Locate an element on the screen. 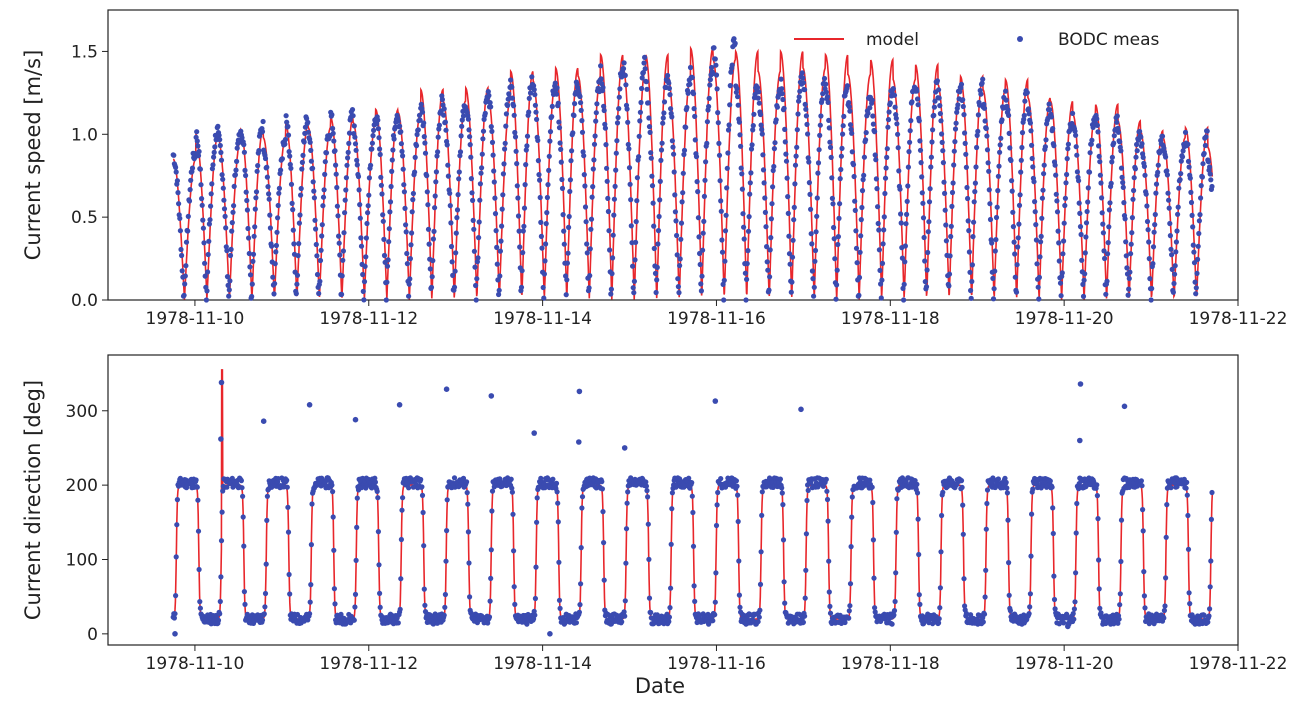 The width and height of the screenshot is (1289, 702). direction-meas-outlier-point is located at coordinates (221, 439).